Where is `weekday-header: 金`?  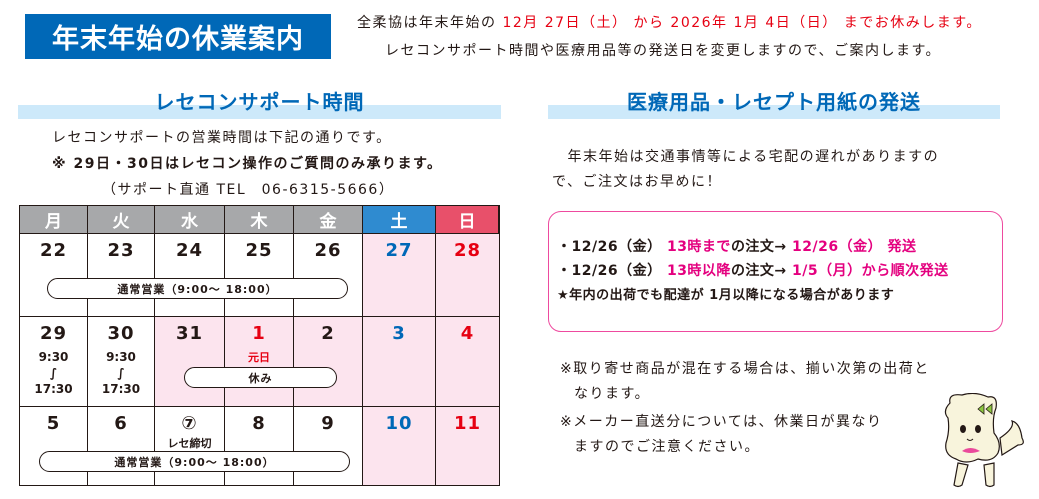 weekday-header: 金 is located at coordinates (328, 220).